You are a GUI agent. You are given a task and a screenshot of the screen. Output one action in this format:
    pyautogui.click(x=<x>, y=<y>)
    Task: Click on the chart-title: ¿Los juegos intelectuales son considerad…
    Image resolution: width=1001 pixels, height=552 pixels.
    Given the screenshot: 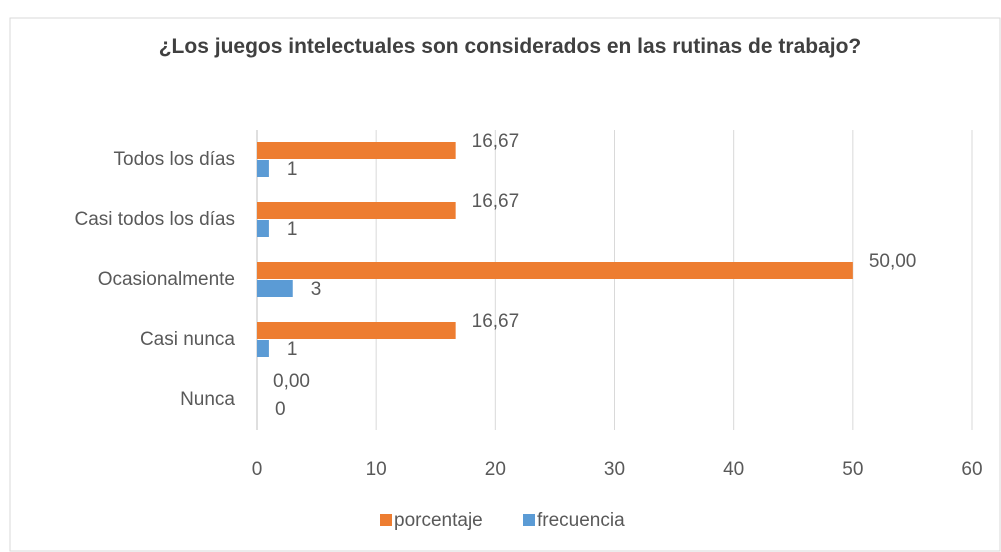 What is the action you would take?
    pyautogui.click(x=510, y=46)
    